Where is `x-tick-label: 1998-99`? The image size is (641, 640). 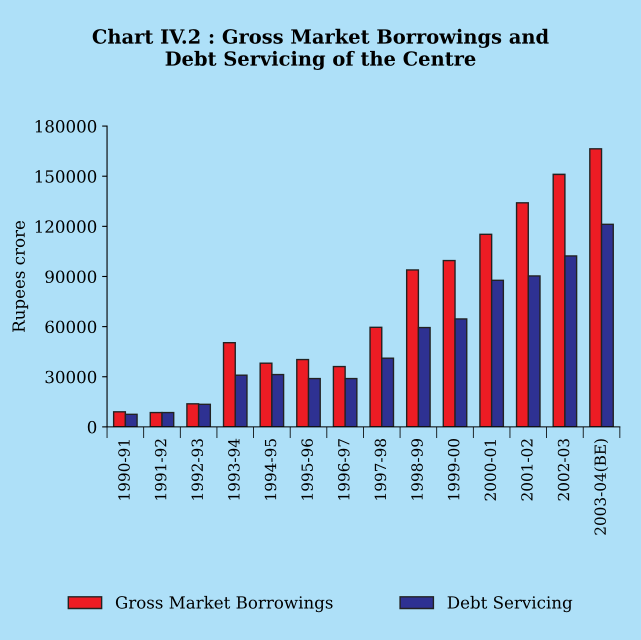 x-tick-label: 1998-99 is located at coordinates (417, 469).